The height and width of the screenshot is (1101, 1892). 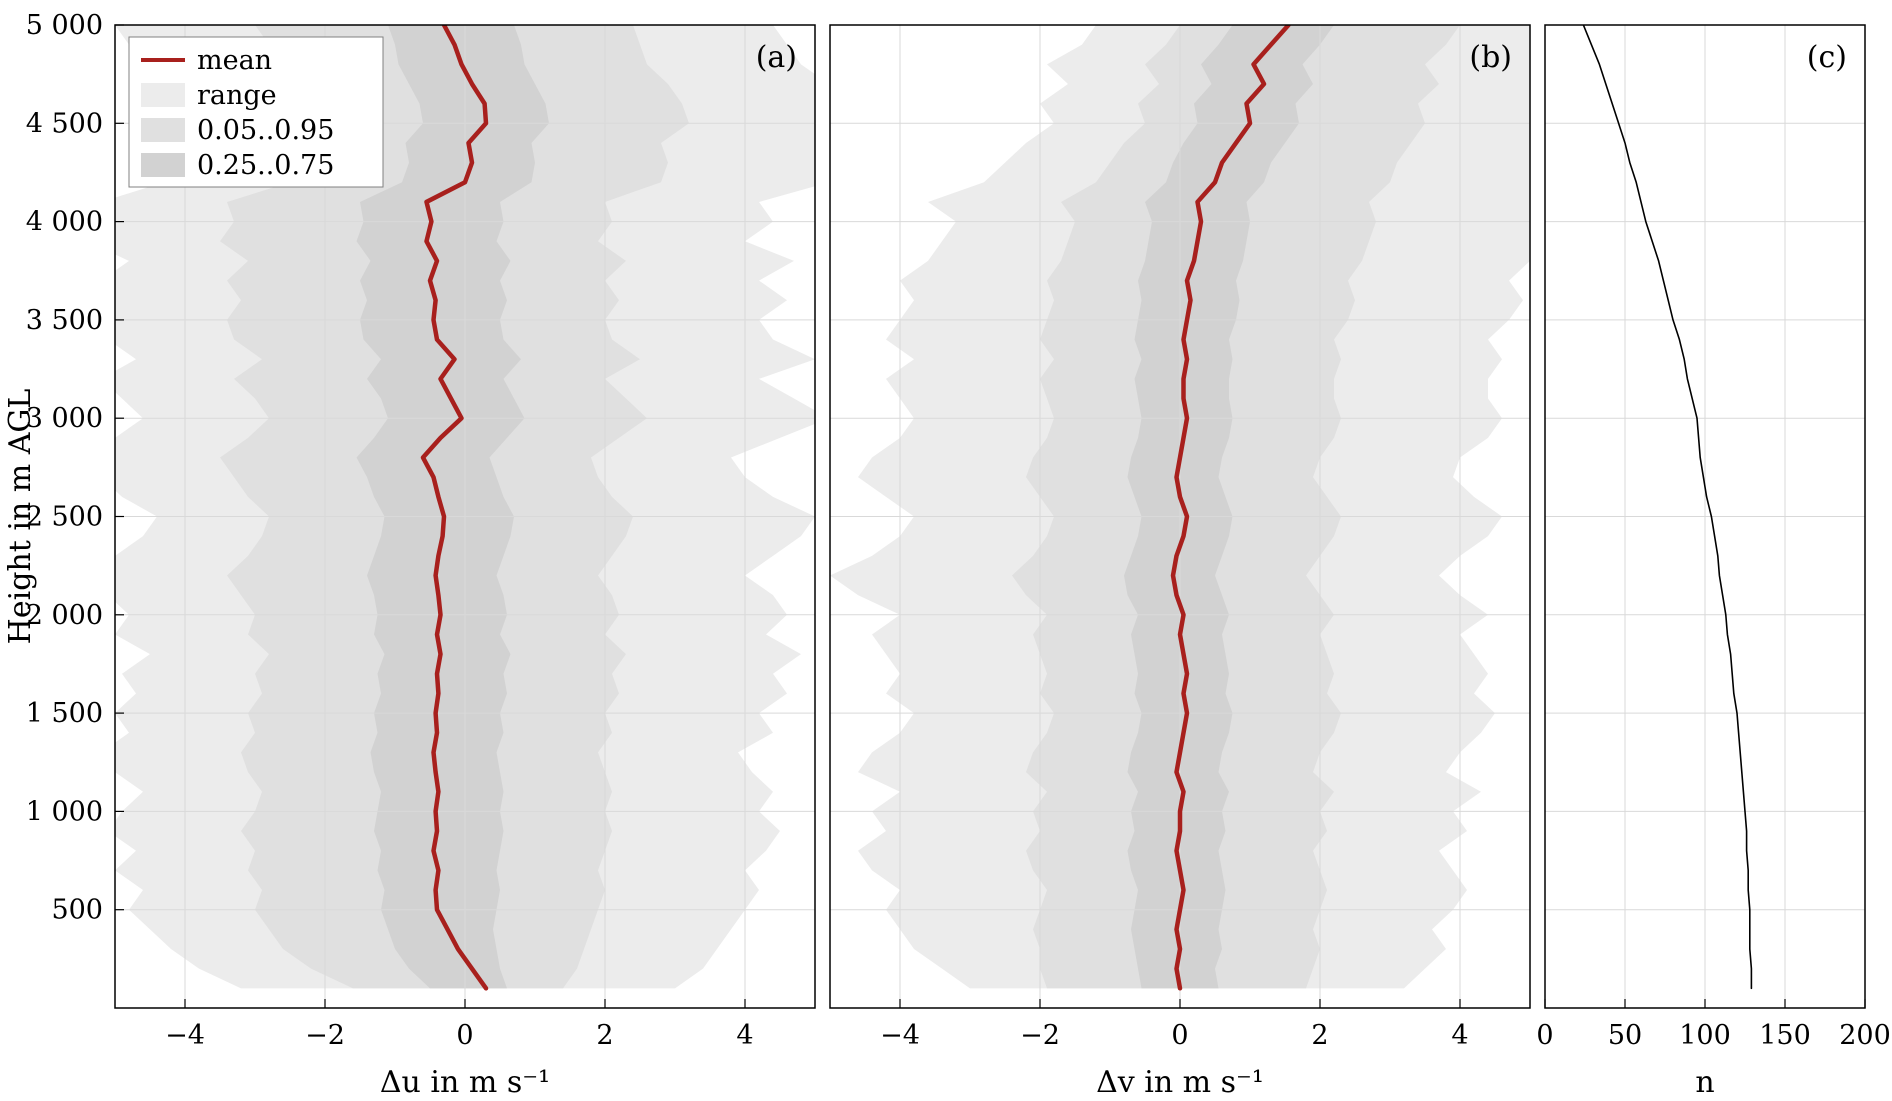 What do you see at coordinates (64, 713) in the screenshot?
I see `y-tick-label: 1 500` at bounding box center [64, 713].